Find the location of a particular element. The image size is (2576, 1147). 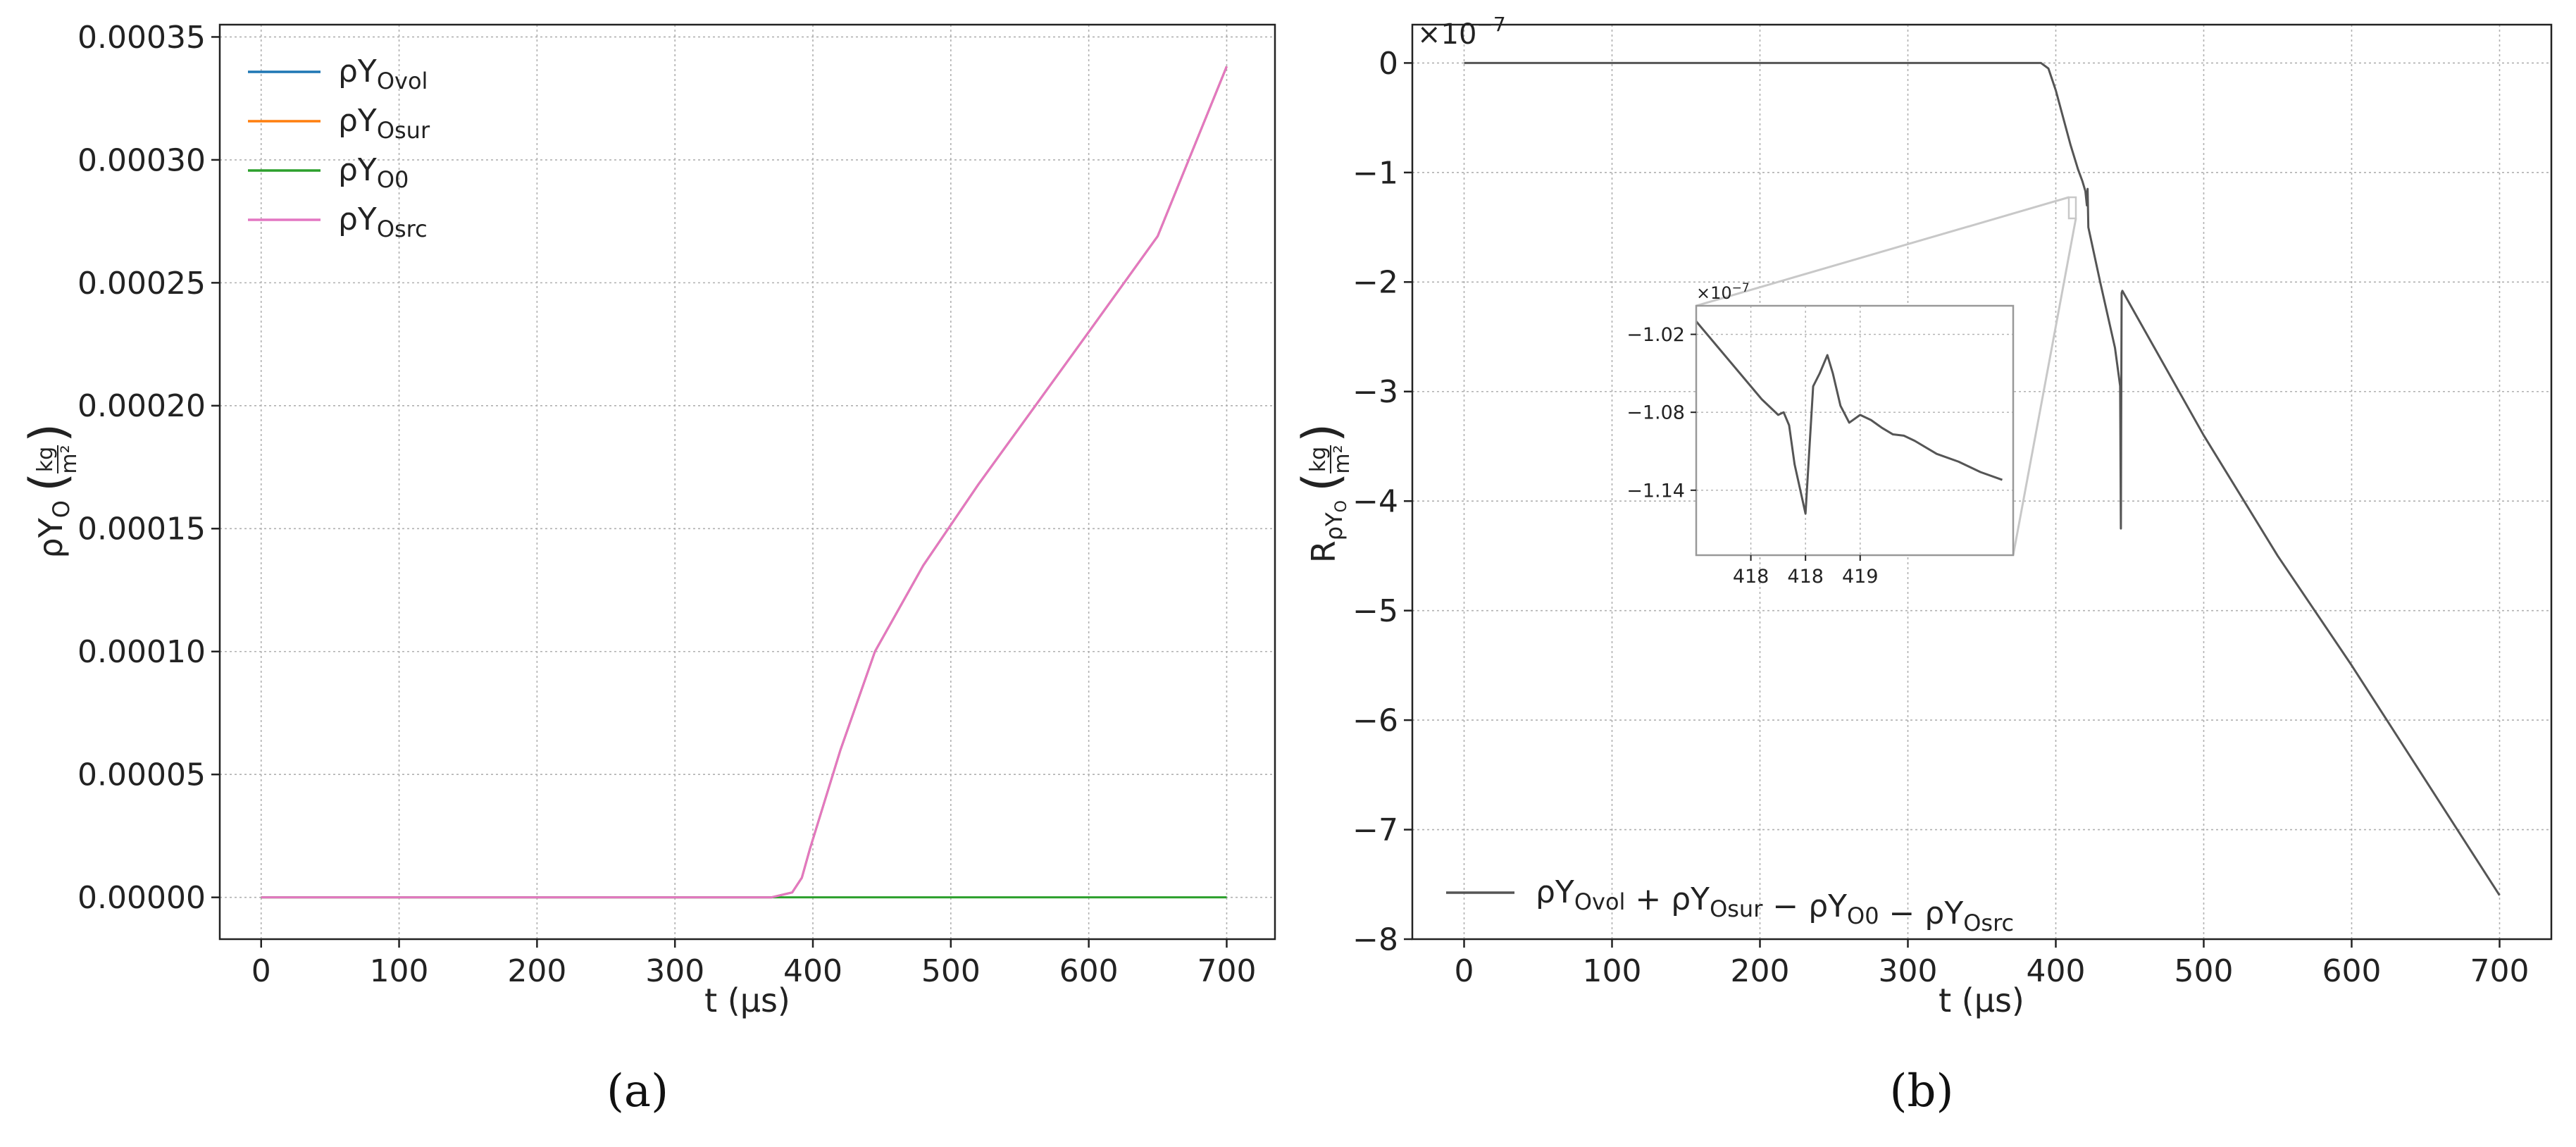

legend-entry-osrc: ρYOsrc is located at coordinates (383, 222).